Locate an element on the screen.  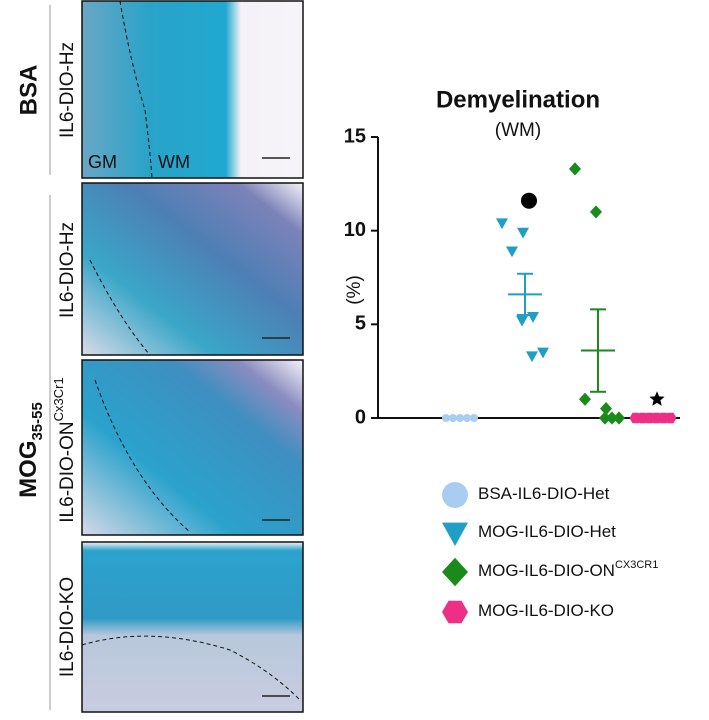
y-tick-label: 0 is located at coordinates (360, 417).